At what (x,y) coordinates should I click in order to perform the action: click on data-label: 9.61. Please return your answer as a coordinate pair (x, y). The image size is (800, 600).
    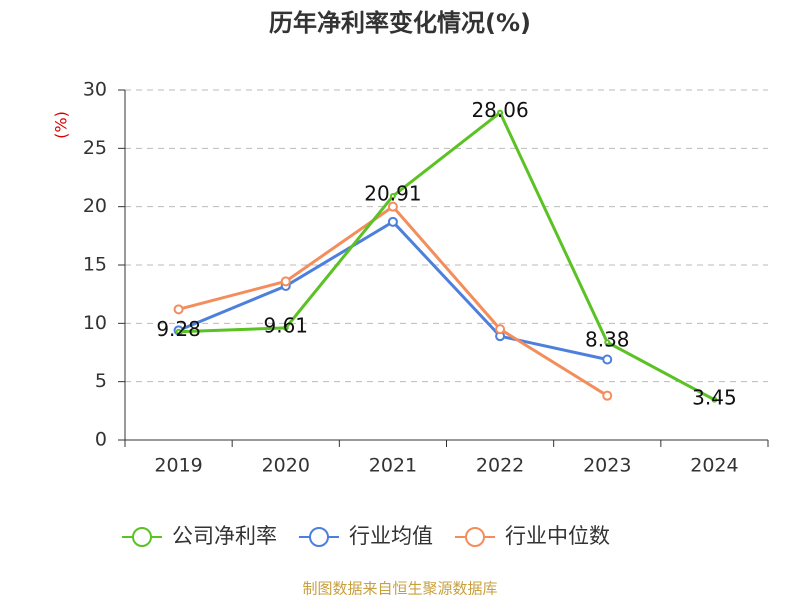
    Looking at the image, I should click on (285, 325).